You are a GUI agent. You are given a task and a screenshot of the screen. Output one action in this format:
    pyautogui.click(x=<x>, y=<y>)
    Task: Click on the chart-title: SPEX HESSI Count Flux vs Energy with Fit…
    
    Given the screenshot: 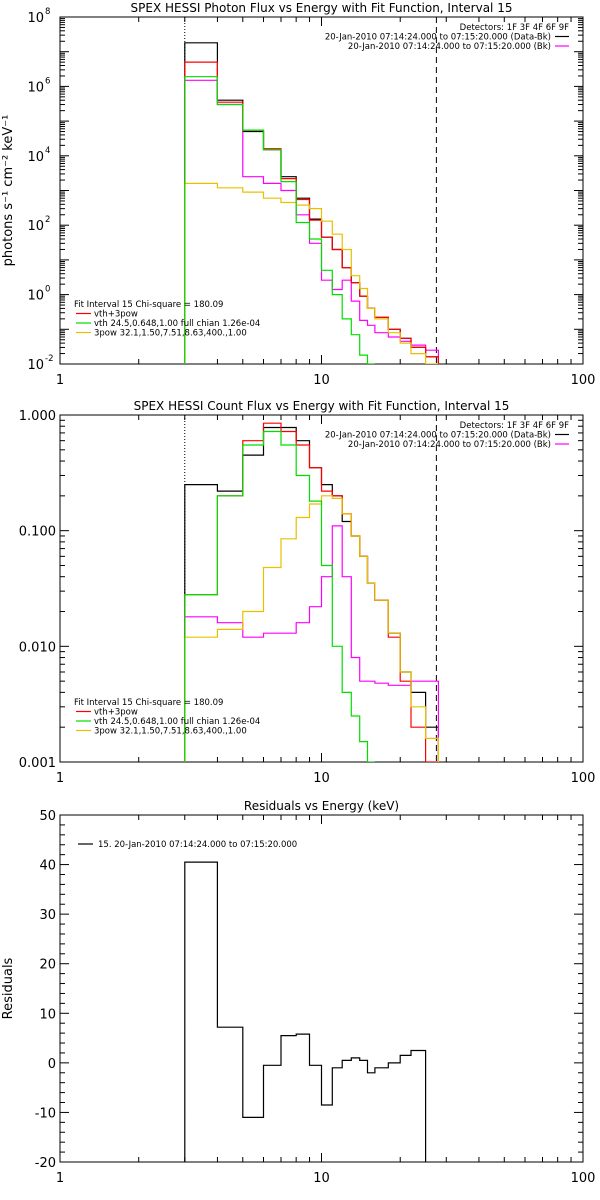 What is the action you would take?
    pyautogui.click(x=322, y=406)
    